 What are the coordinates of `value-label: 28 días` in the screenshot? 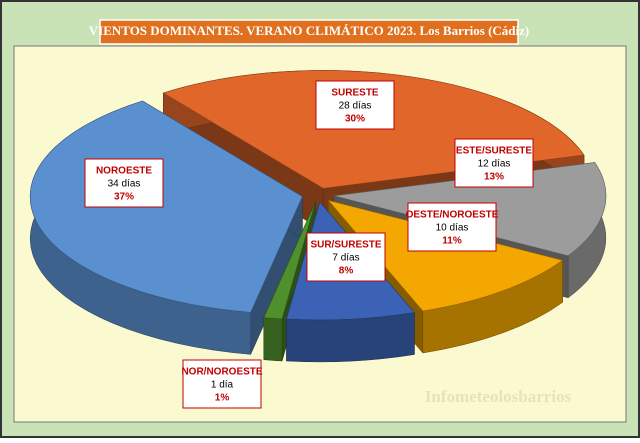 It's located at (355, 106).